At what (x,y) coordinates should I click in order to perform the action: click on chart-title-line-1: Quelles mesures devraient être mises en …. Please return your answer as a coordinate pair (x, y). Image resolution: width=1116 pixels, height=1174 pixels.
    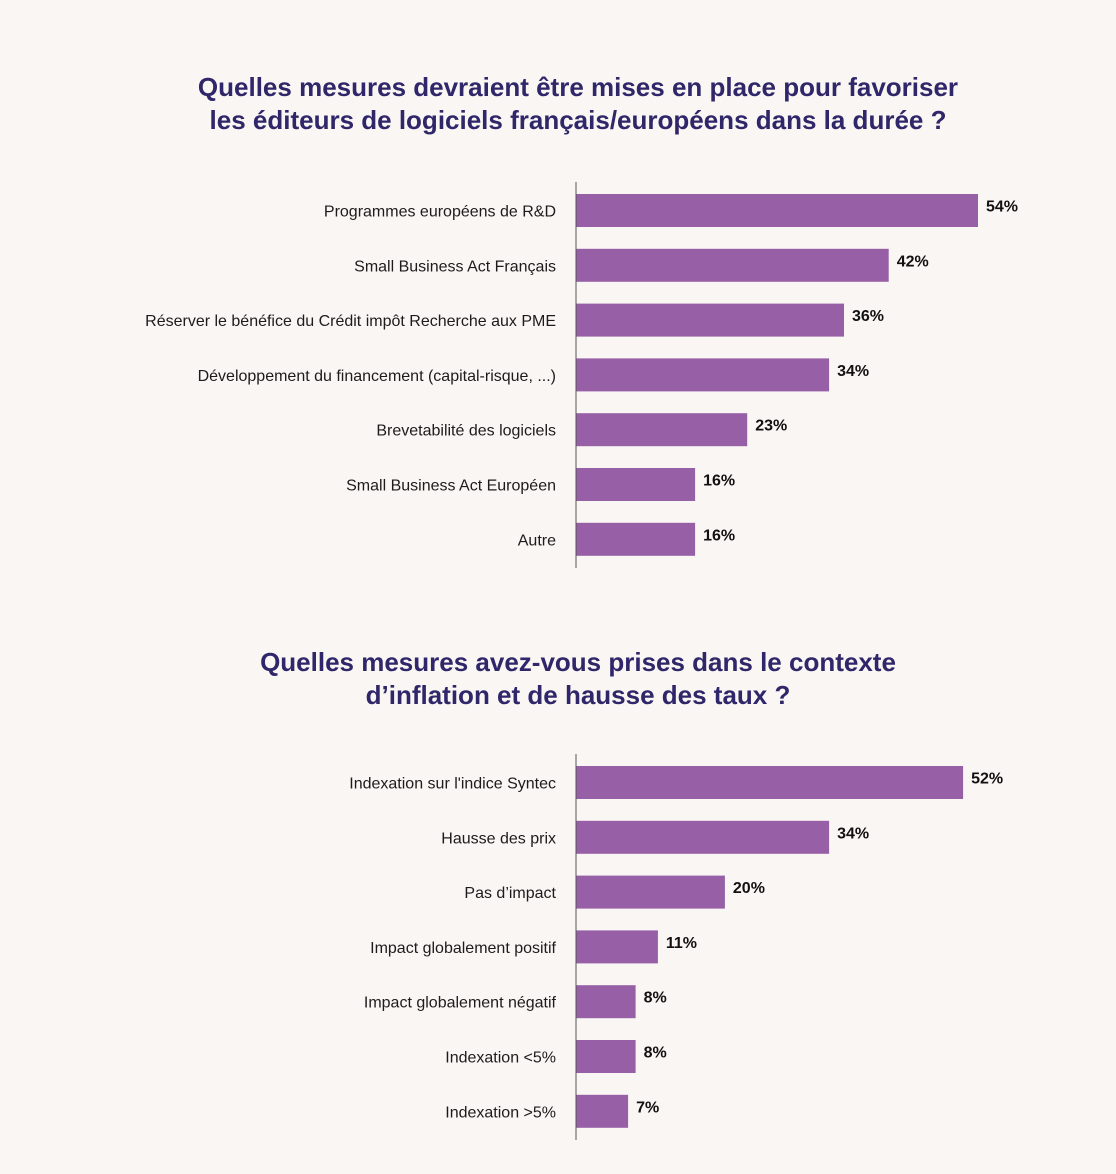
    Looking at the image, I should click on (578, 87).